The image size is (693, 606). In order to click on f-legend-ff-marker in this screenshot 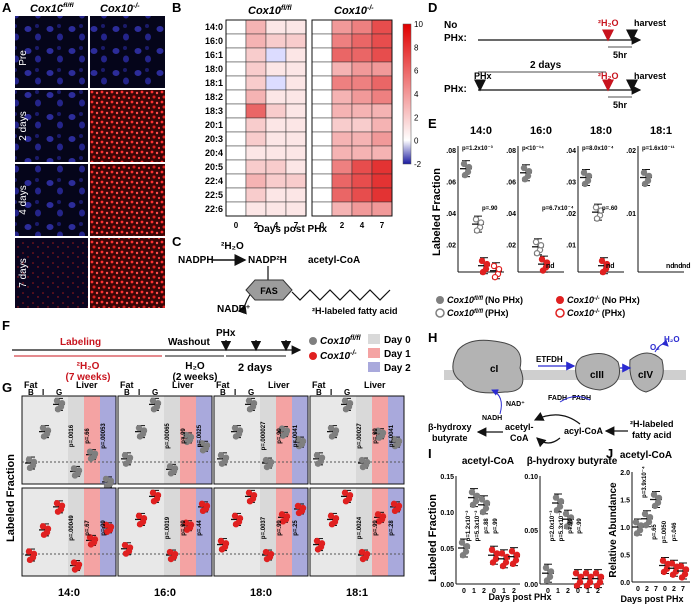, I will do `click(313, 341)`.